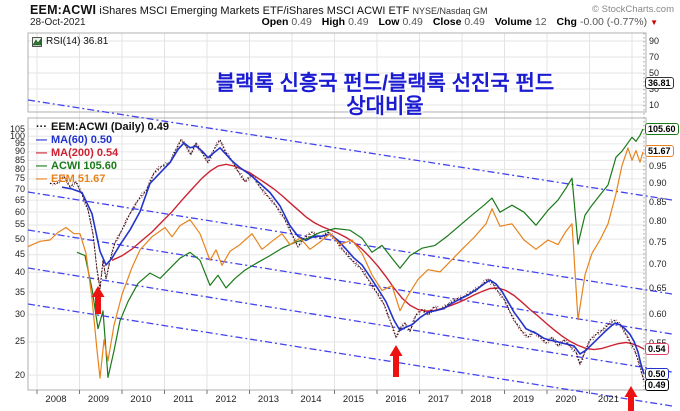 Image resolution: width=680 pixels, height=411 pixels. Describe the element at coordinates (450, 11) in the screenshot. I see `exchange: NYSE/Nasdaq GM` at that location.